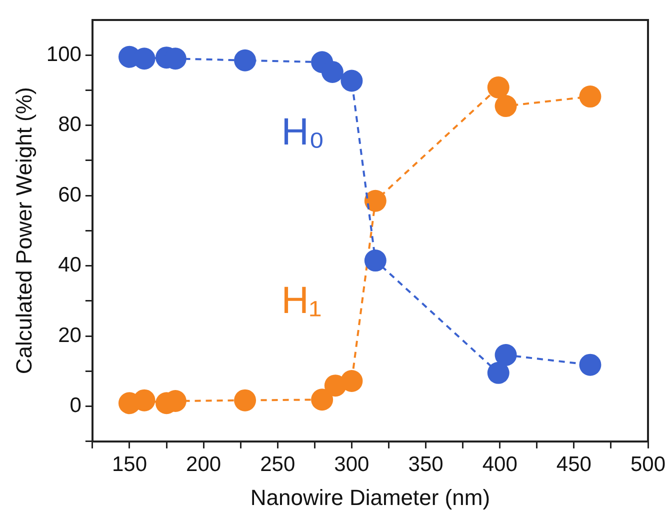 The width and height of the screenshot is (670, 522). Describe the element at coordinates (303, 132) in the screenshot. I see `series-label: H₀` at that location.